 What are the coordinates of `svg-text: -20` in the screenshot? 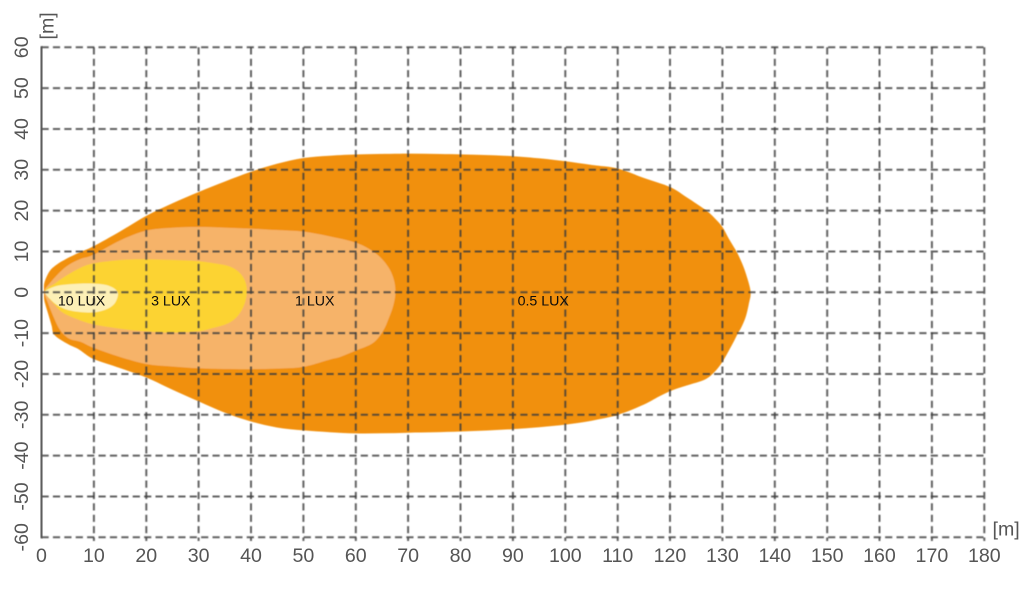 It's located at (22, 374).